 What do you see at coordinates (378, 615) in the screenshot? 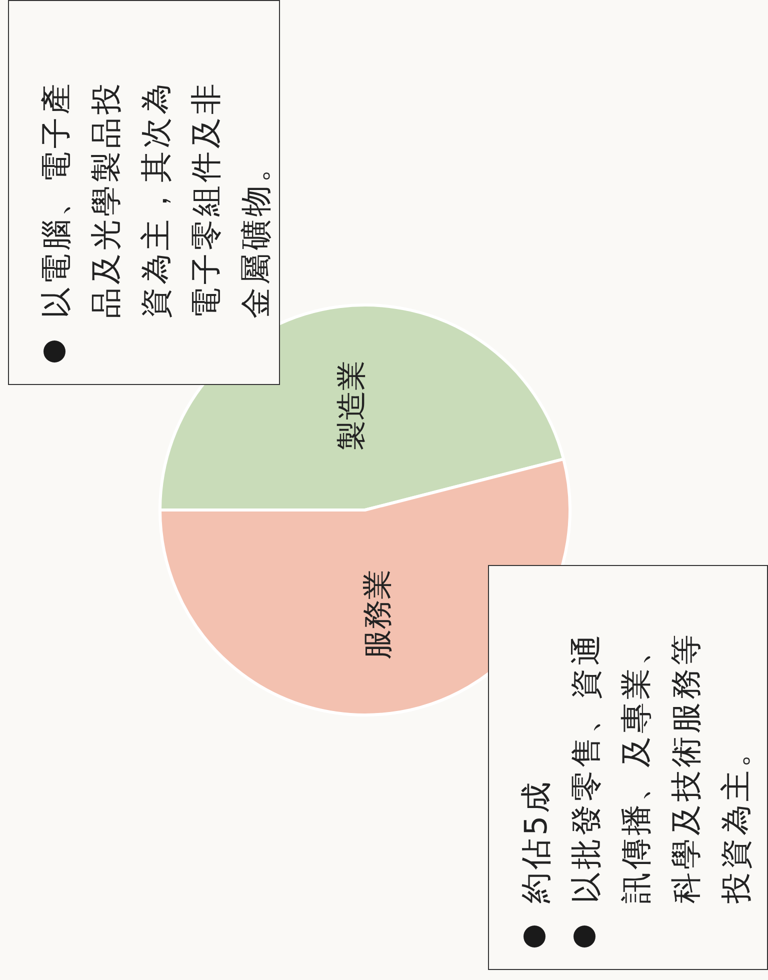
I see `slice-label: 服務業` at bounding box center [378, 615].